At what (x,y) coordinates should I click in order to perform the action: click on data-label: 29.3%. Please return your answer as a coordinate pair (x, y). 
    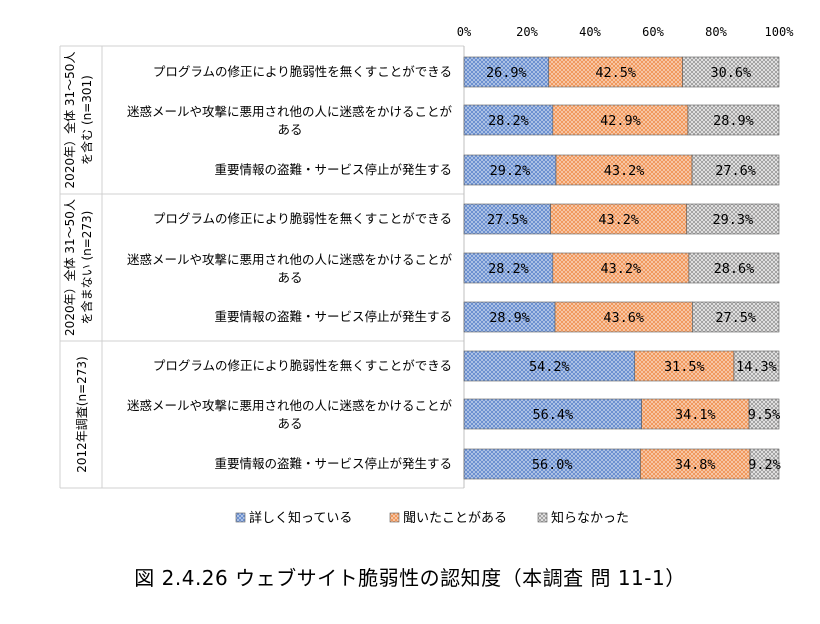
    Looking at the image, I should click on (733, 220).